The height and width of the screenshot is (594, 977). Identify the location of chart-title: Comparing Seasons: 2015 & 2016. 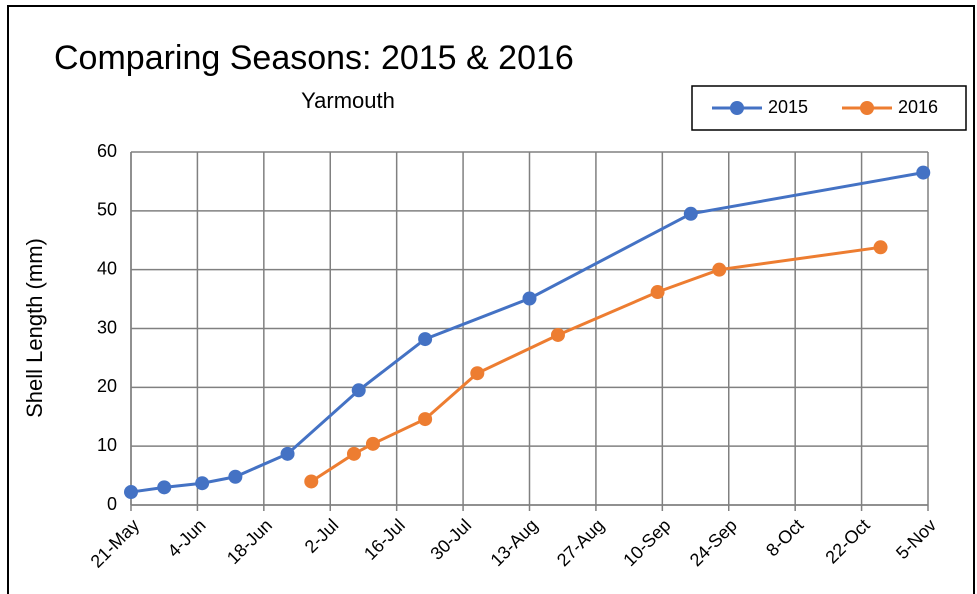
(314, 58).